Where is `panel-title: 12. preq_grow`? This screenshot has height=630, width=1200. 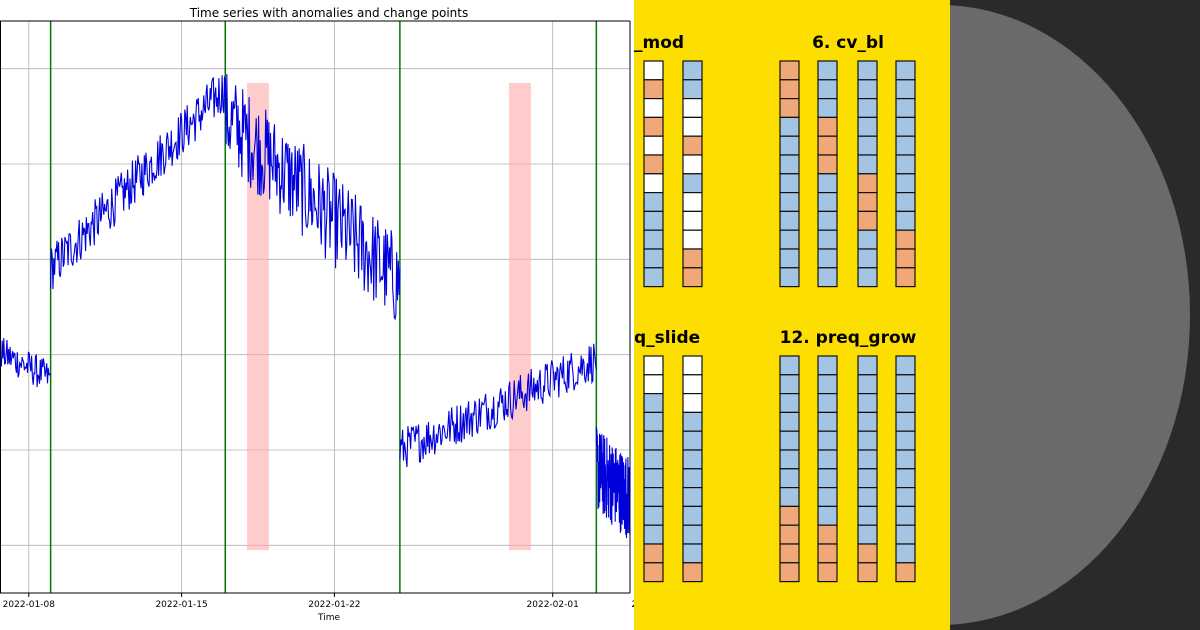
panel-title: 12. preq_grow is located at coordinates (848, 338).